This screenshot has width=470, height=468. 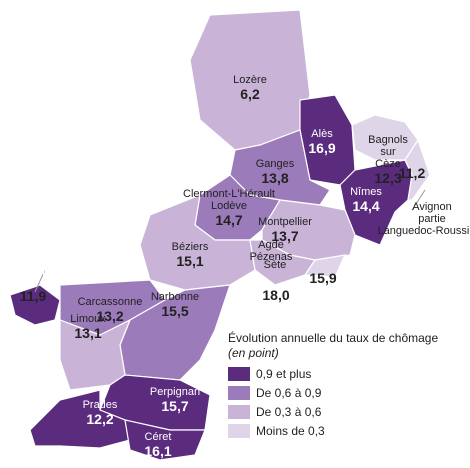 What do you see at coordinates (99, 419) in the screenshot?
I see `region-value: 12,2` at bounding box center [99, 419].